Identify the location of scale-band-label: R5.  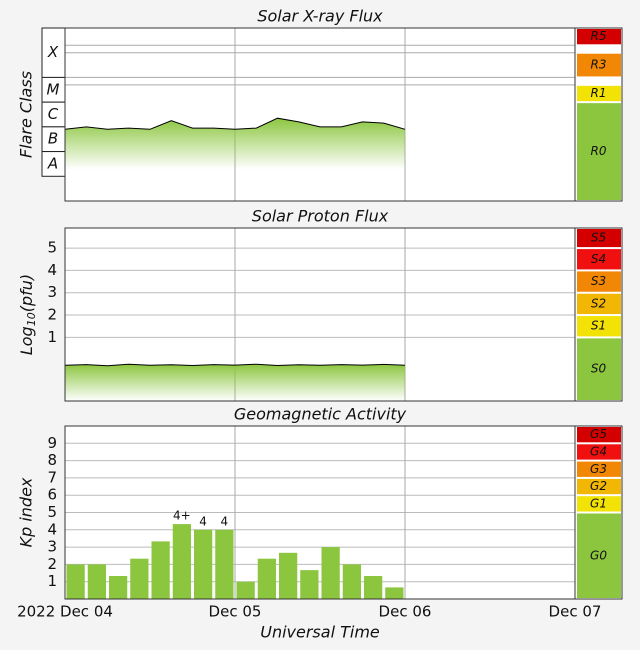
(599, 36).